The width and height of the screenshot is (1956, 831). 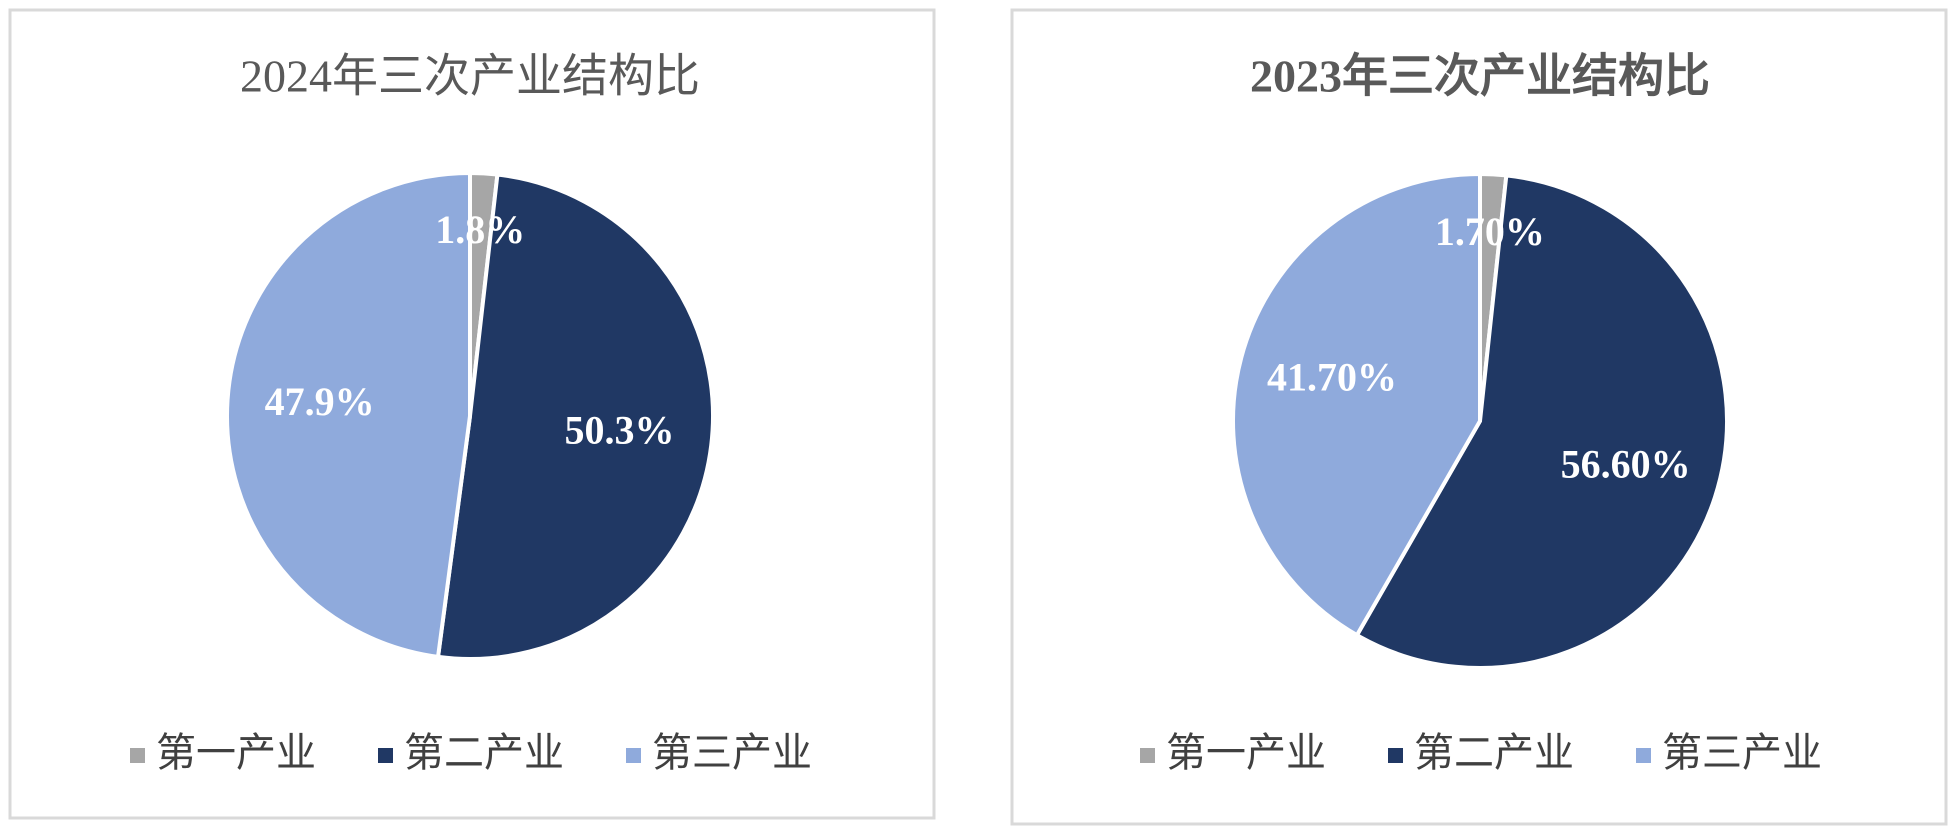 What do you see at coordinates (320, 401) in the screenshot?
I see `data-label: 47.9%` at bounding box center [320, 401].